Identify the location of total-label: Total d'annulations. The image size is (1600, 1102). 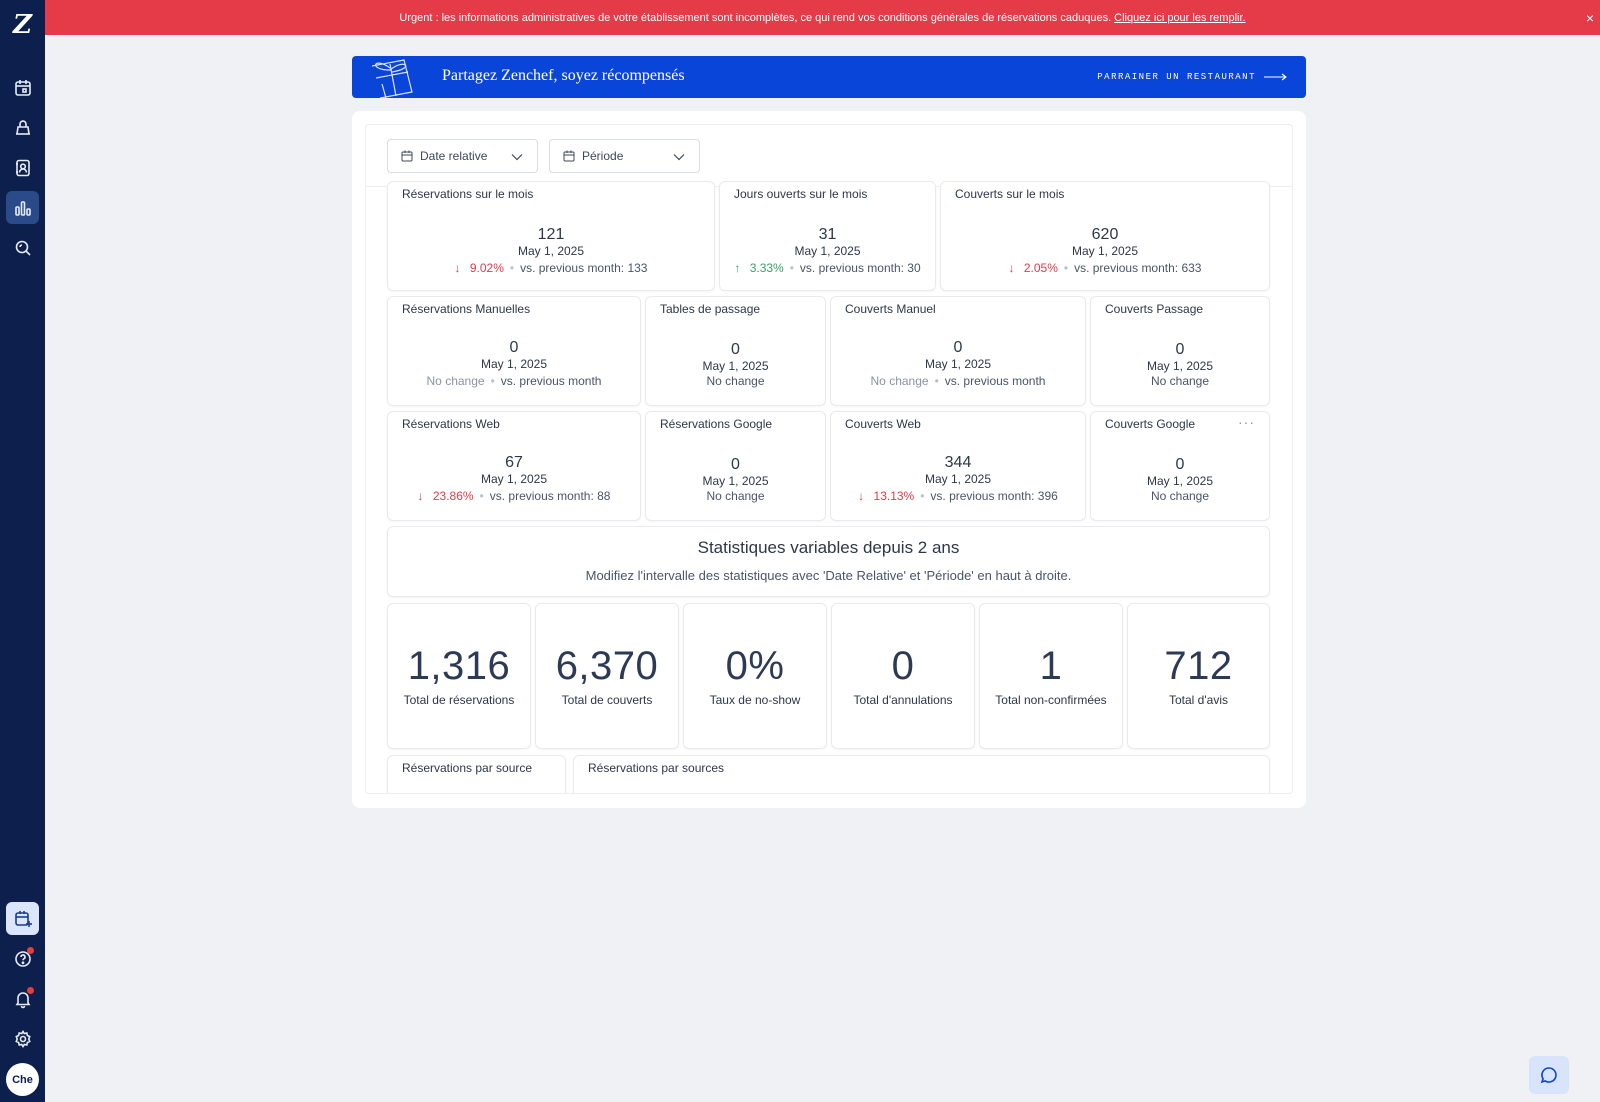
(903, 700).